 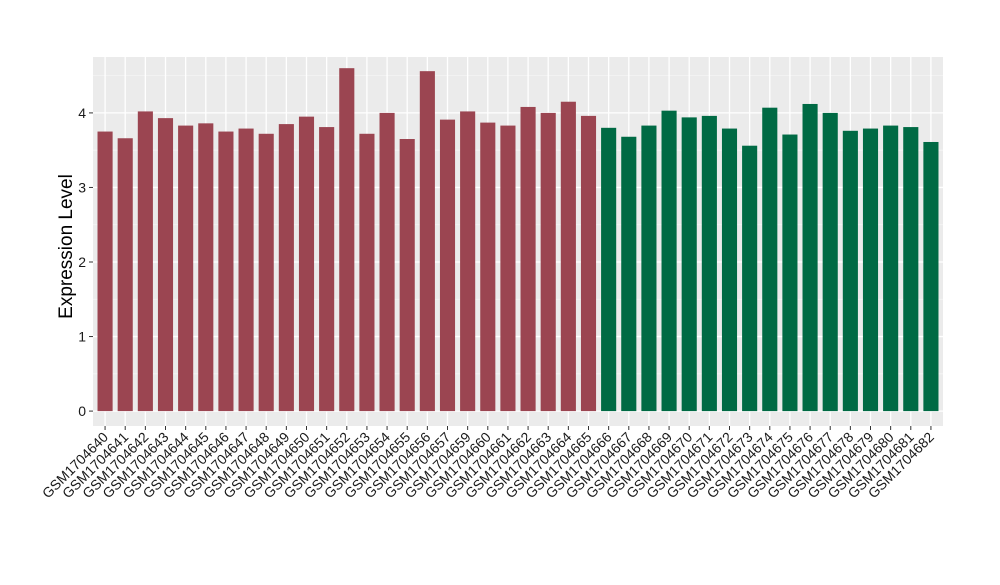 What do you see at coordinates (82, 113) in the screenshot?
I see `y-tick-label: 4` at bounding box center [82, 113].